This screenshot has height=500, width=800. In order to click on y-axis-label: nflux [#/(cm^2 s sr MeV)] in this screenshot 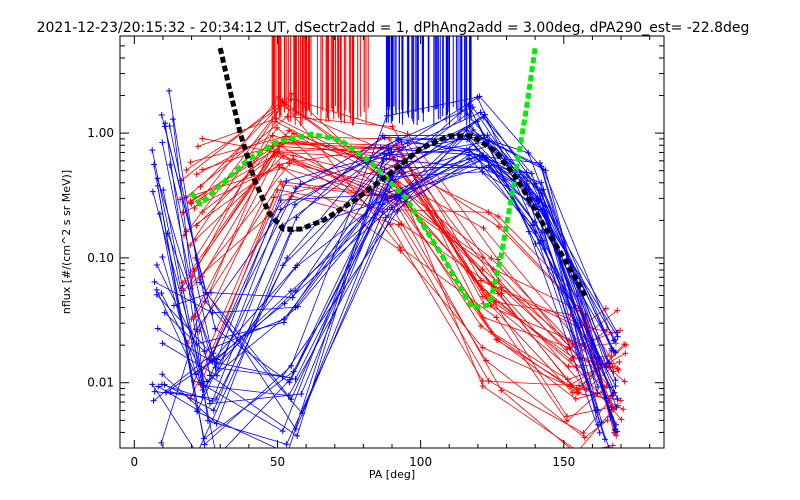, I will do `click(66, 242)`.